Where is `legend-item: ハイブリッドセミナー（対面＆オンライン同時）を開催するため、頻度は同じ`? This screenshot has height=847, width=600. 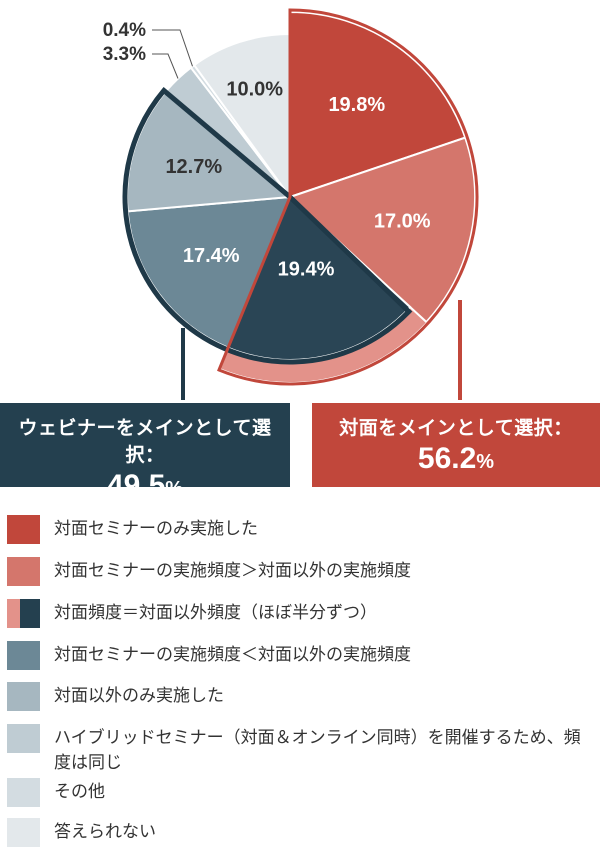 legend-item: ハイブリッドセミナー（対面＆オンライン同時）を開催するため、頻度は同じ is located at coordinates (300, 750).